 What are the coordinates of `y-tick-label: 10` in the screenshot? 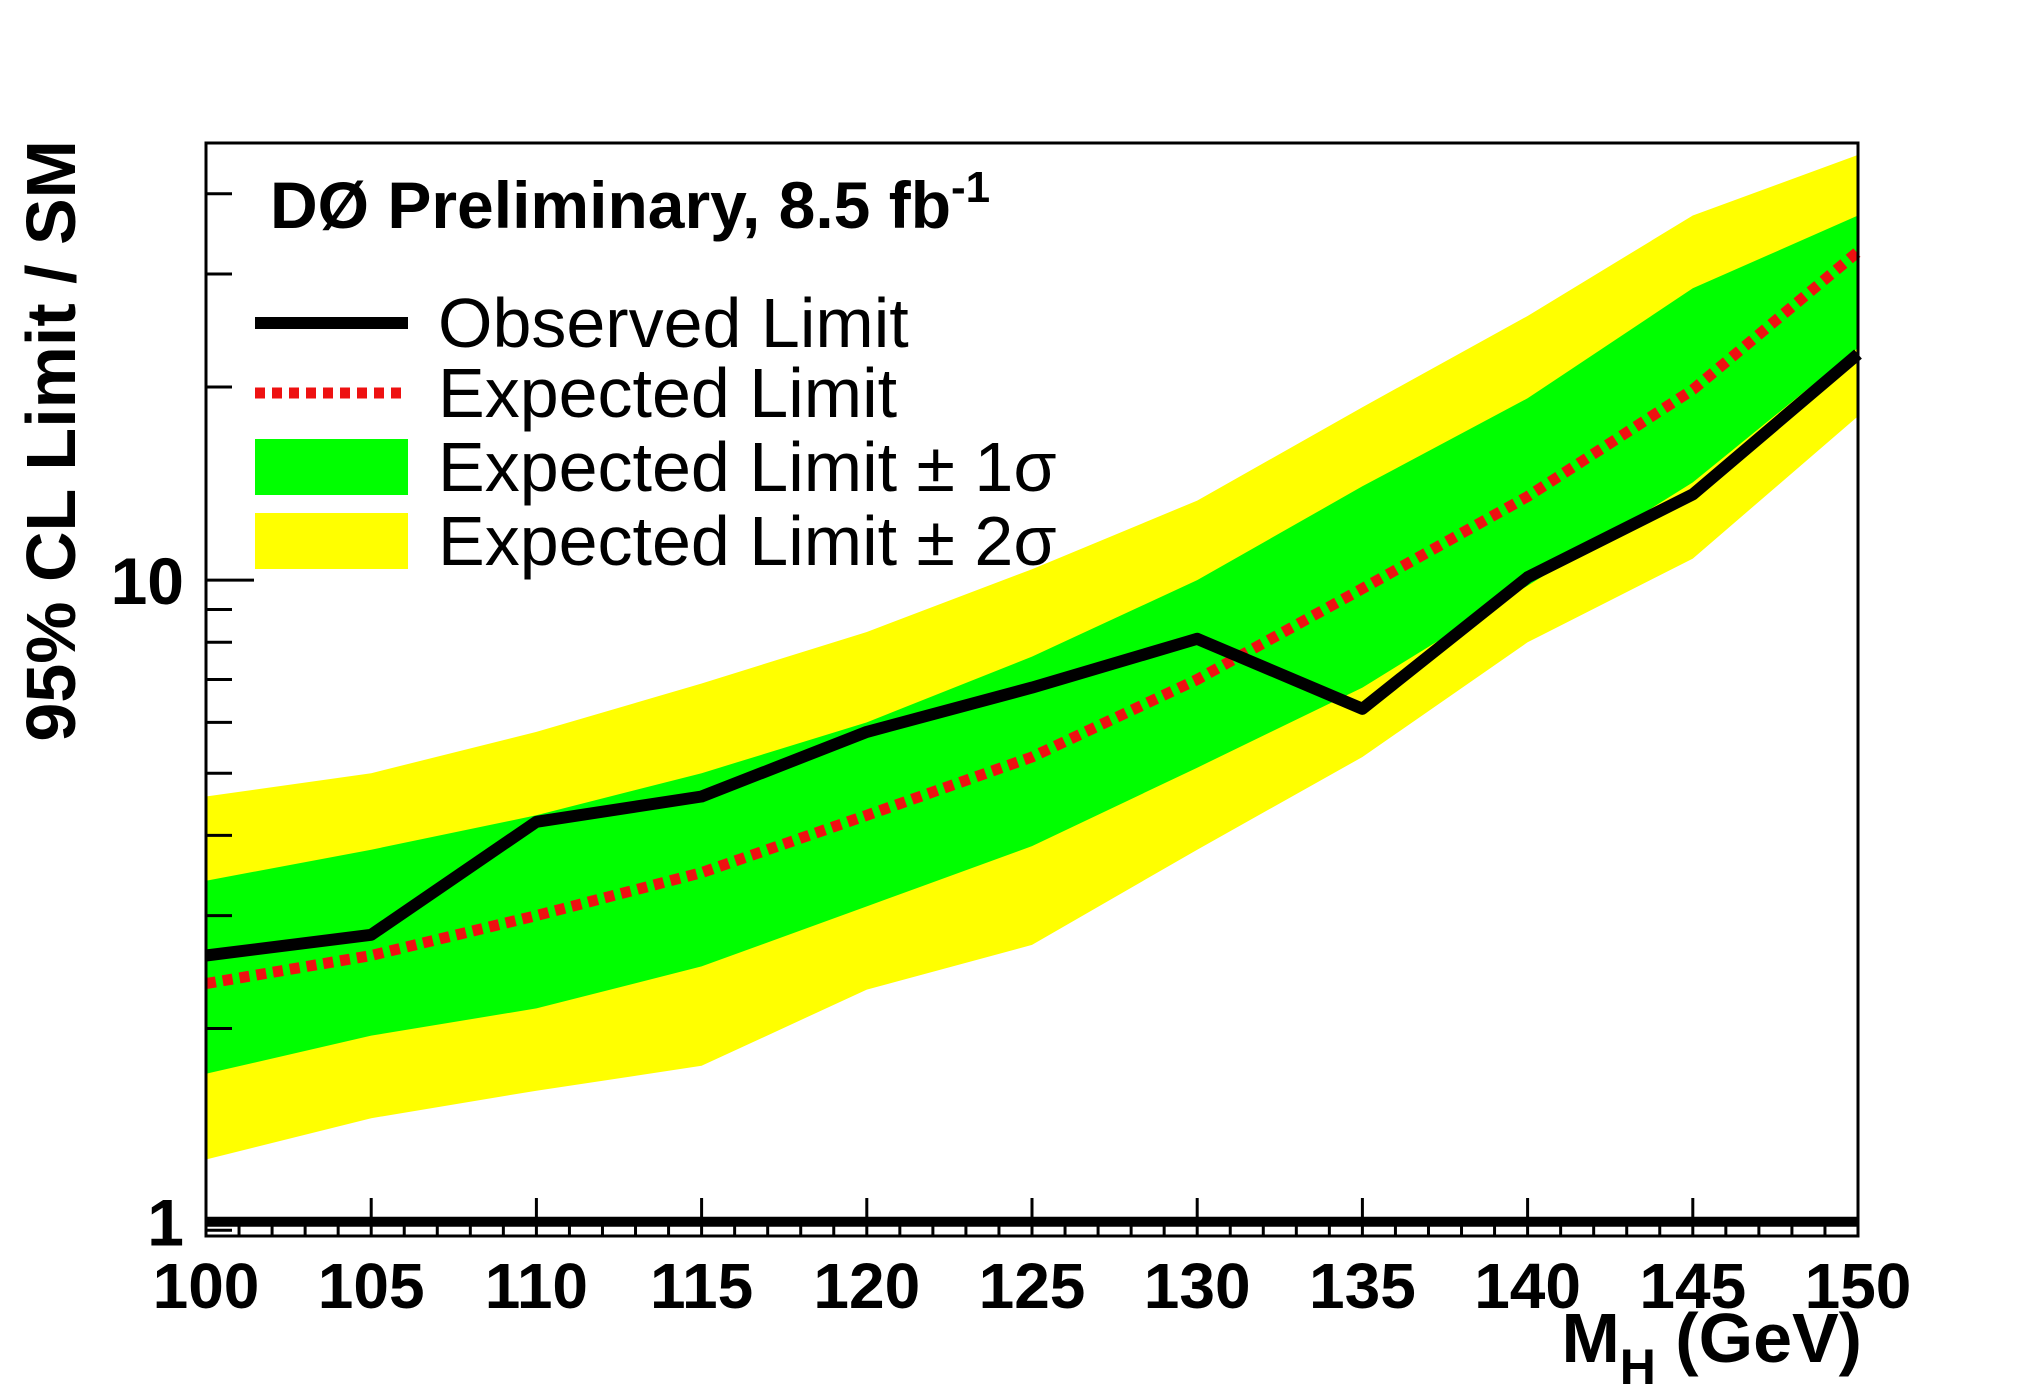 It's located at (147, 581).